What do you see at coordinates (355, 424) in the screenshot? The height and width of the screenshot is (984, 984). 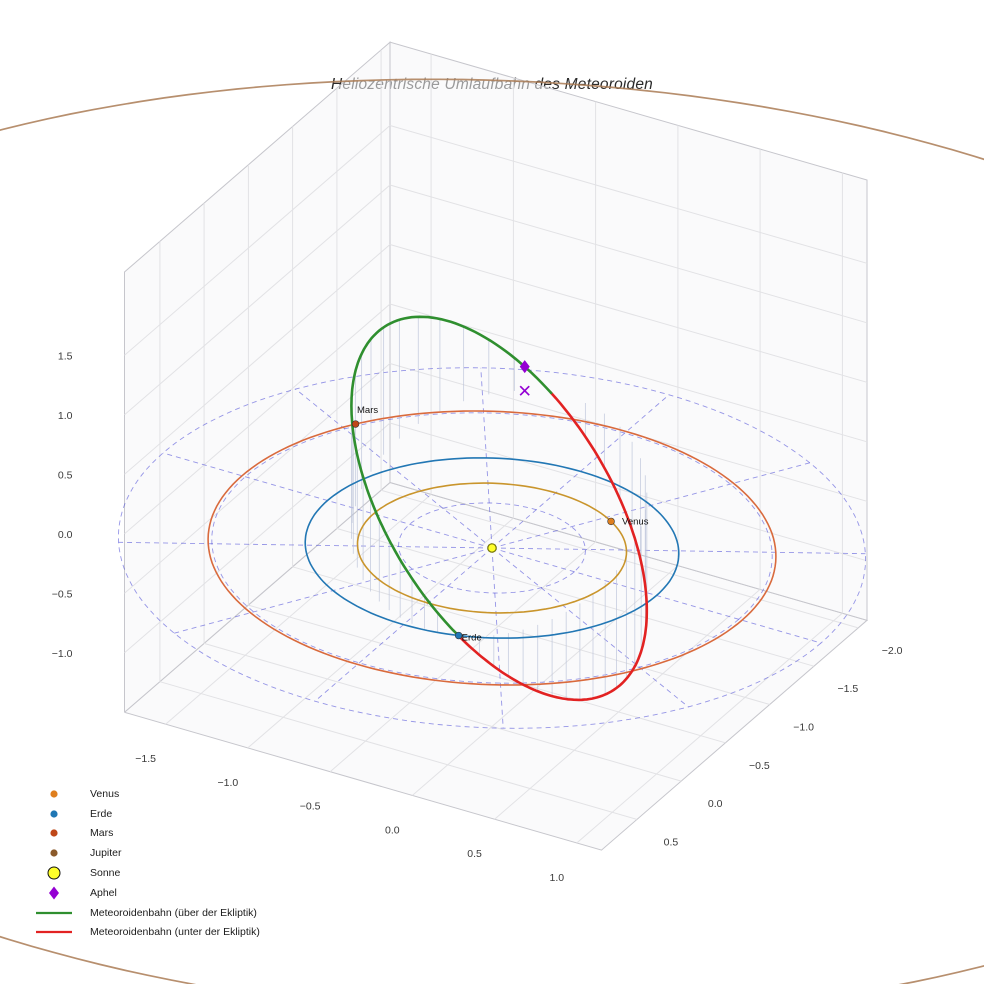 I see `mars-marker` at bounding box center [355, 424].